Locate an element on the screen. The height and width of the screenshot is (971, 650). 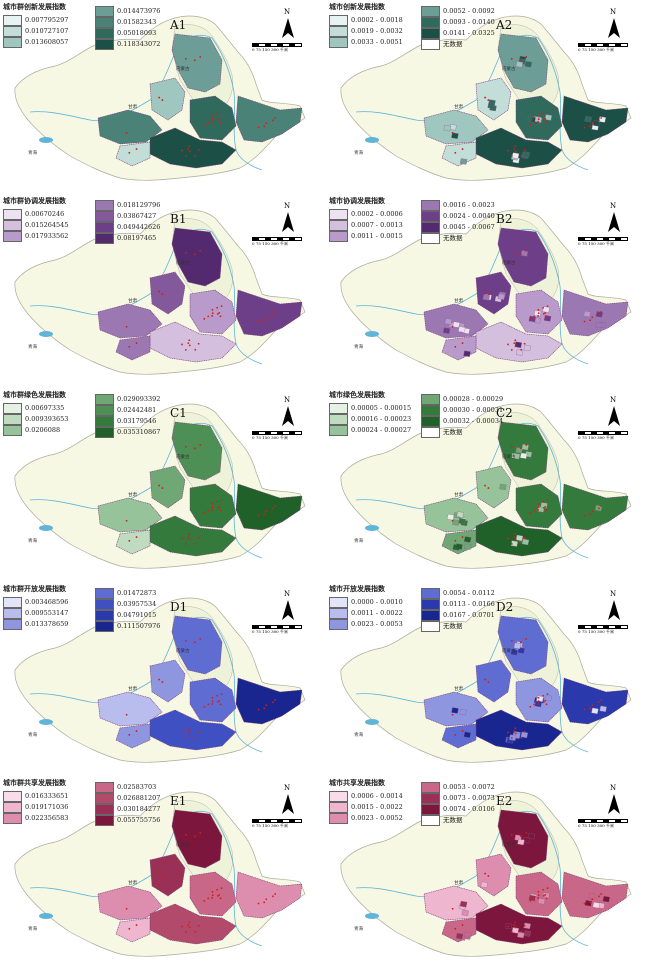
legend-label: 0.0011 - 0.0022 is located at coordinates (377, 613).